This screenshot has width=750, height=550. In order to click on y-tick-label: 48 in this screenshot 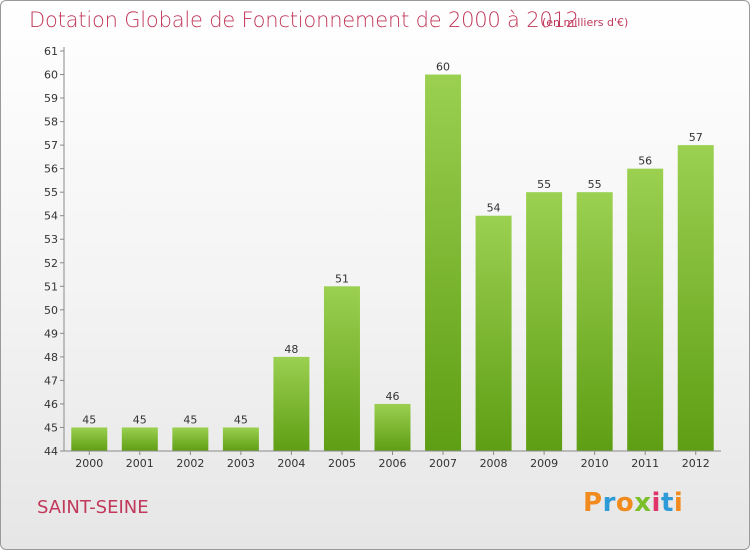, I will do `click(51, 357)`.